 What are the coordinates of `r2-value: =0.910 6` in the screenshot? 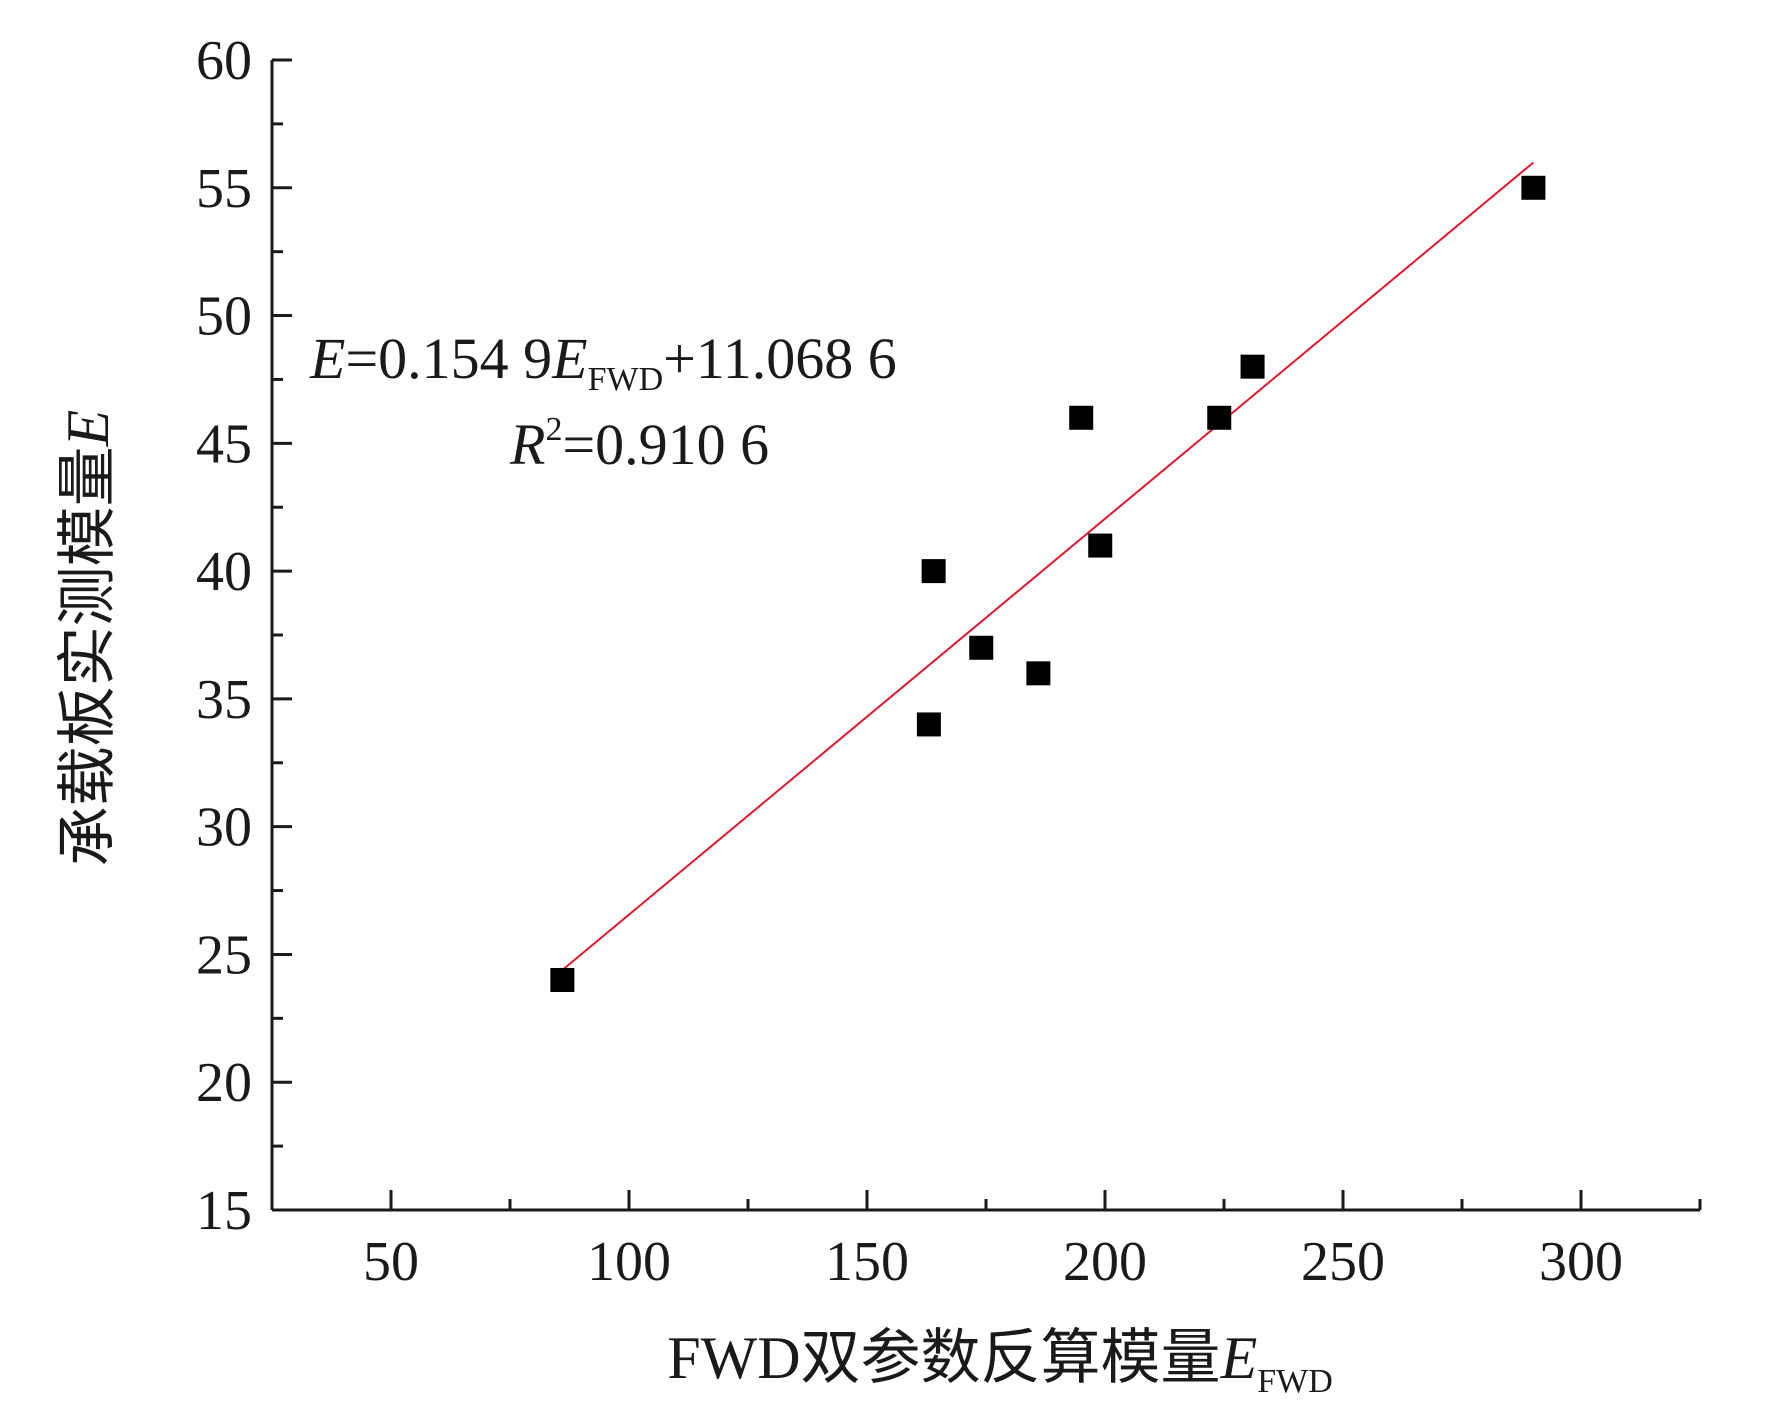 It's located at (665, 444).